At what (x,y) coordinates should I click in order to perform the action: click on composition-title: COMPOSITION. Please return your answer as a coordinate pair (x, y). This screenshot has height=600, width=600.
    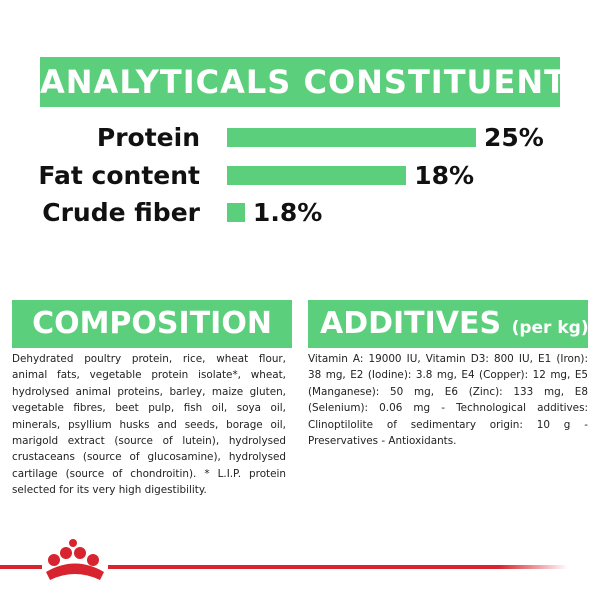
    Looking at the image, I should click on (152, 323).